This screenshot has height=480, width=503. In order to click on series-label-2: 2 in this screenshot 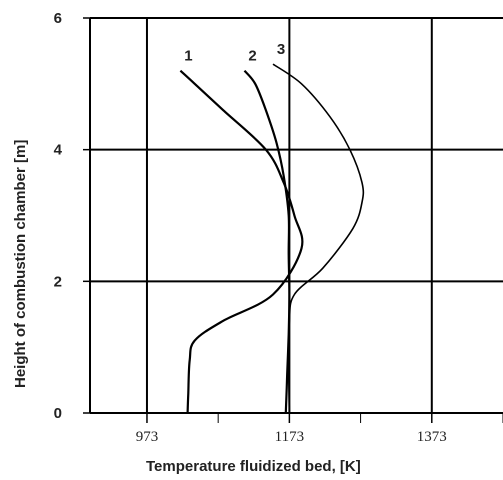, I will do `click(252, 56)`.